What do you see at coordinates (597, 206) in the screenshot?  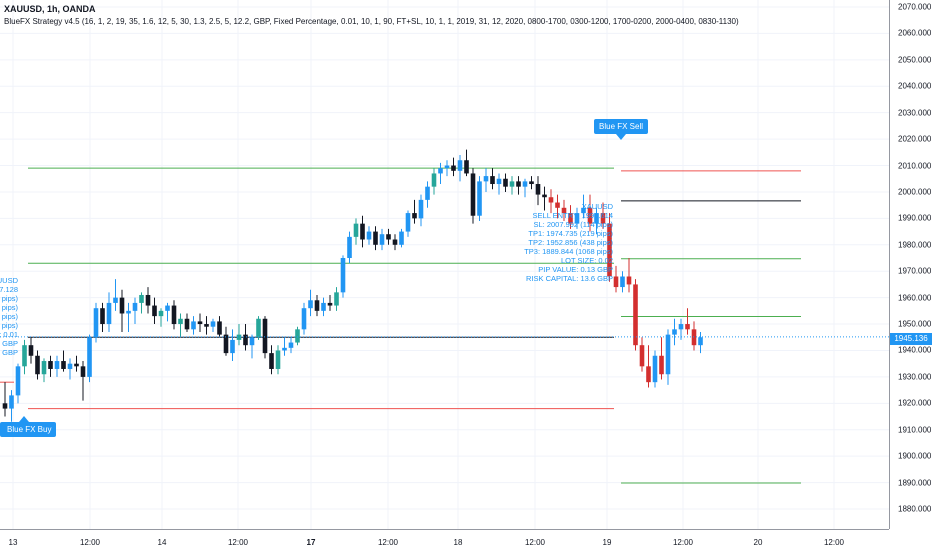 I see `sell-info-symbol: XAUUSD` at bounding box center [597, 206].